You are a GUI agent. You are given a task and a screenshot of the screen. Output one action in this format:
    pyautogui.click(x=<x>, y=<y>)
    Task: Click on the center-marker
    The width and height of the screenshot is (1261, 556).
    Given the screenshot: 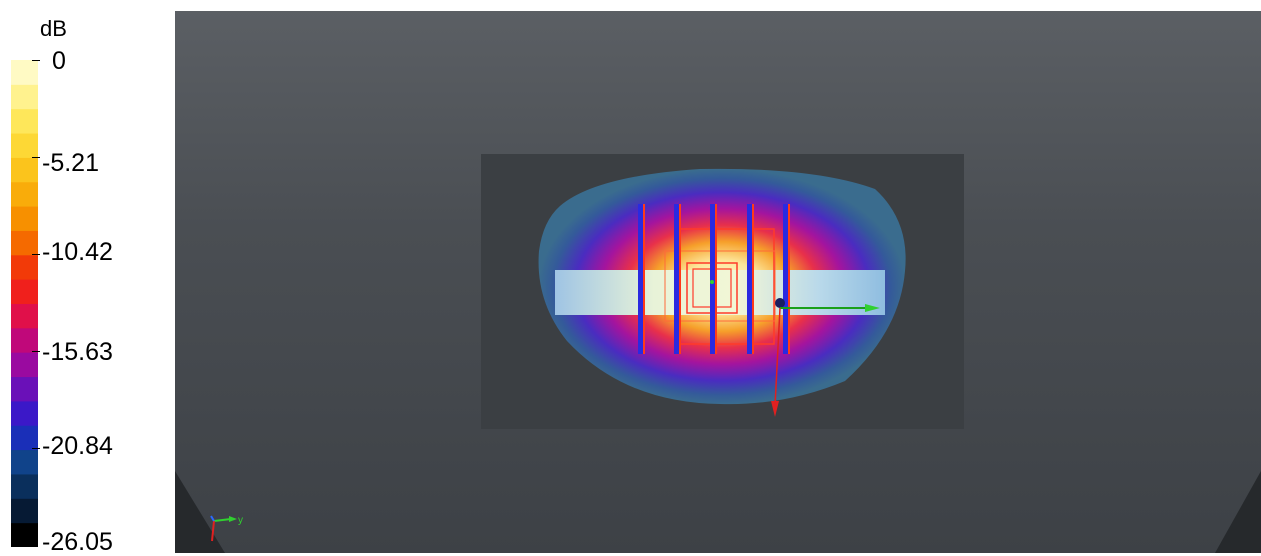 What is the action you would take?
    pyautogui.click(x=712, y=282)
    